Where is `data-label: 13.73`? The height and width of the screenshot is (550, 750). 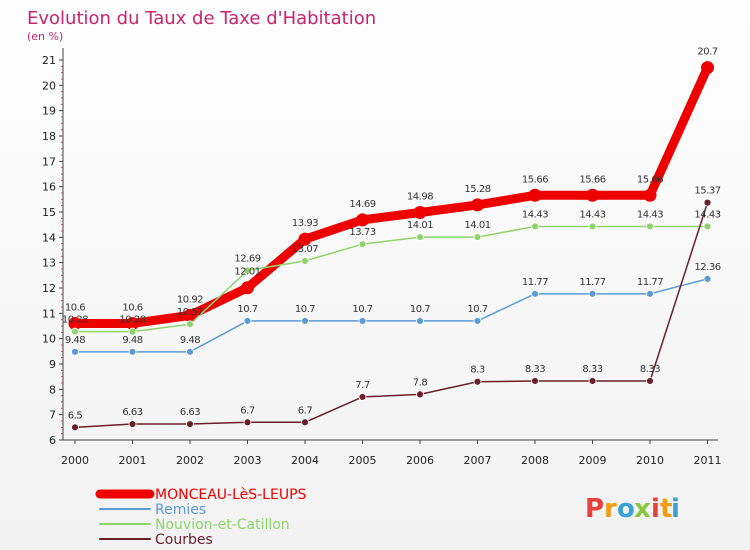
data-label: 13.73 is located at coordinates (362, 232).